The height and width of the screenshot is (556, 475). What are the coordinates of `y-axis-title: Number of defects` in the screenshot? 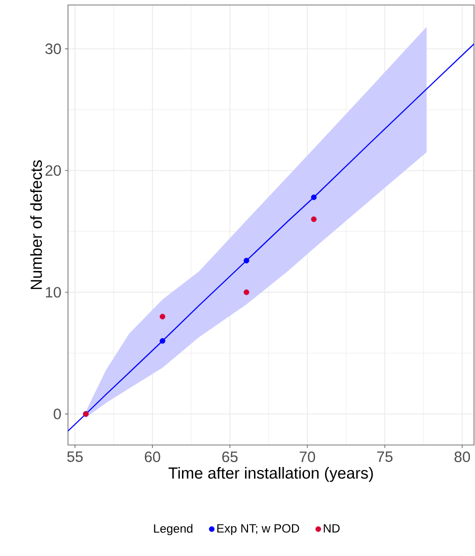 It's located at (36, 225).